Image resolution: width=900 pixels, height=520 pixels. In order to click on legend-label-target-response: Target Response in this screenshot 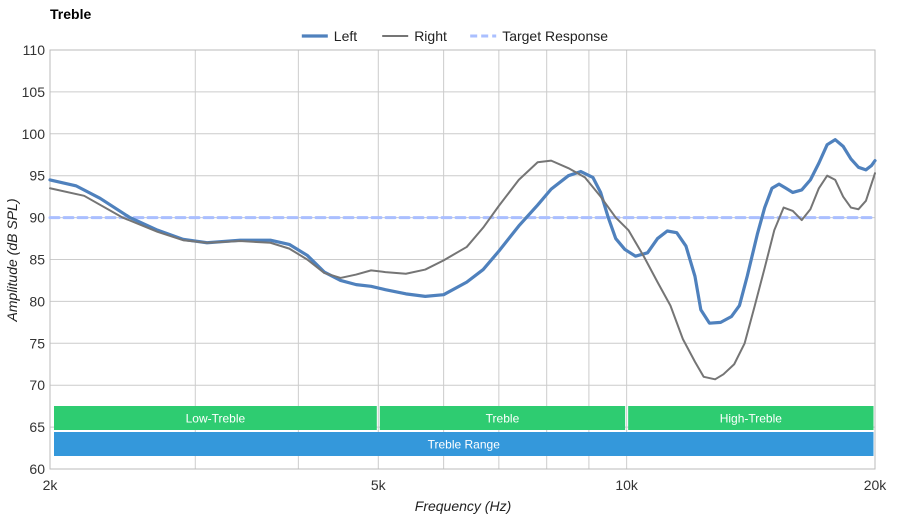, I will do `click(555, 36)`.